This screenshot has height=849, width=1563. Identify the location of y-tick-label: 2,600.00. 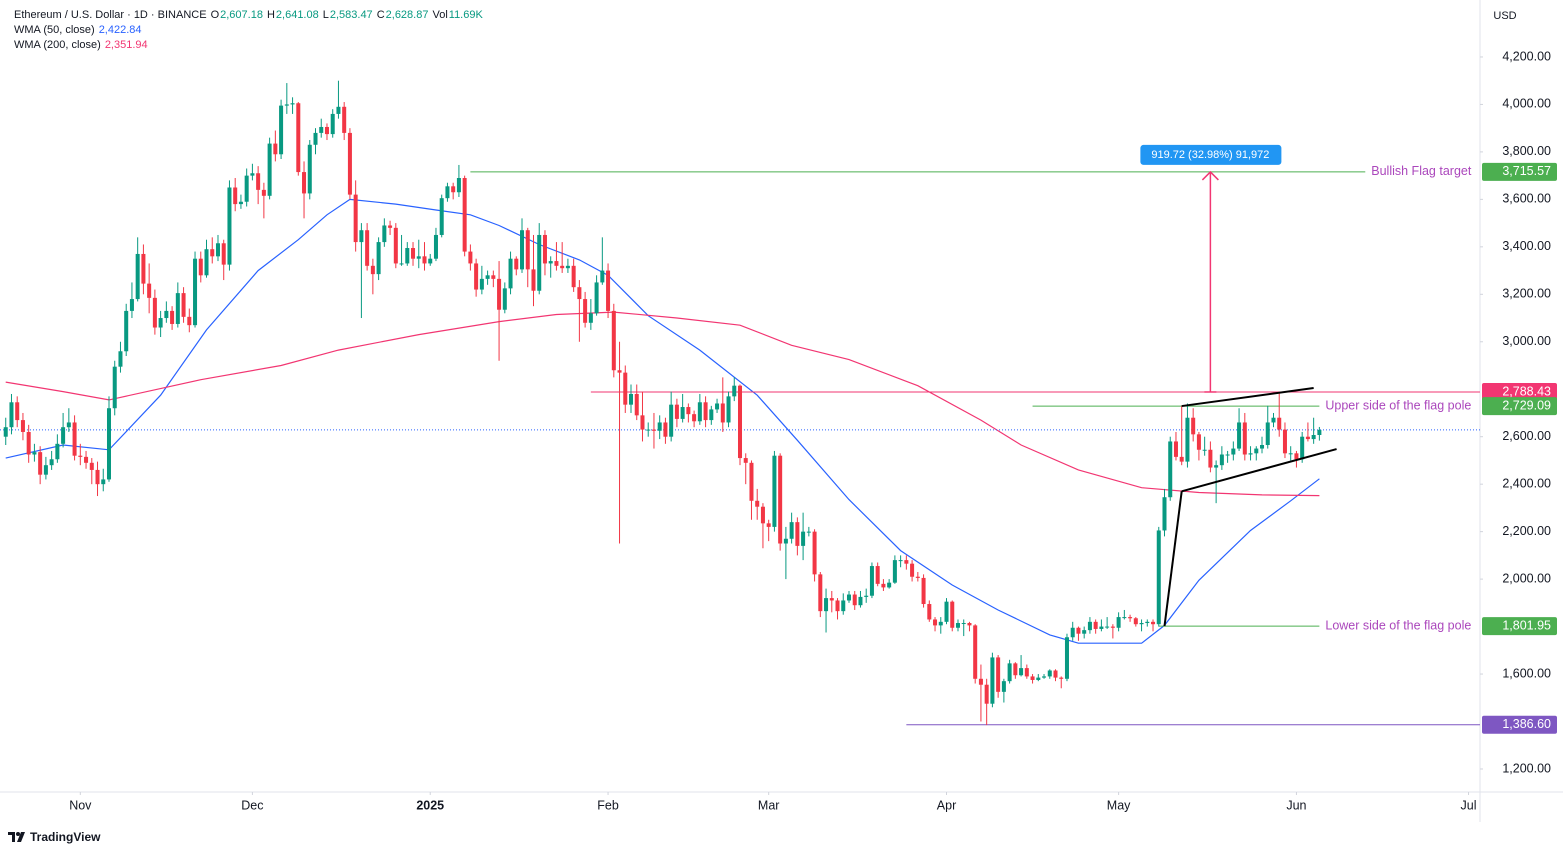
(1526, 436).